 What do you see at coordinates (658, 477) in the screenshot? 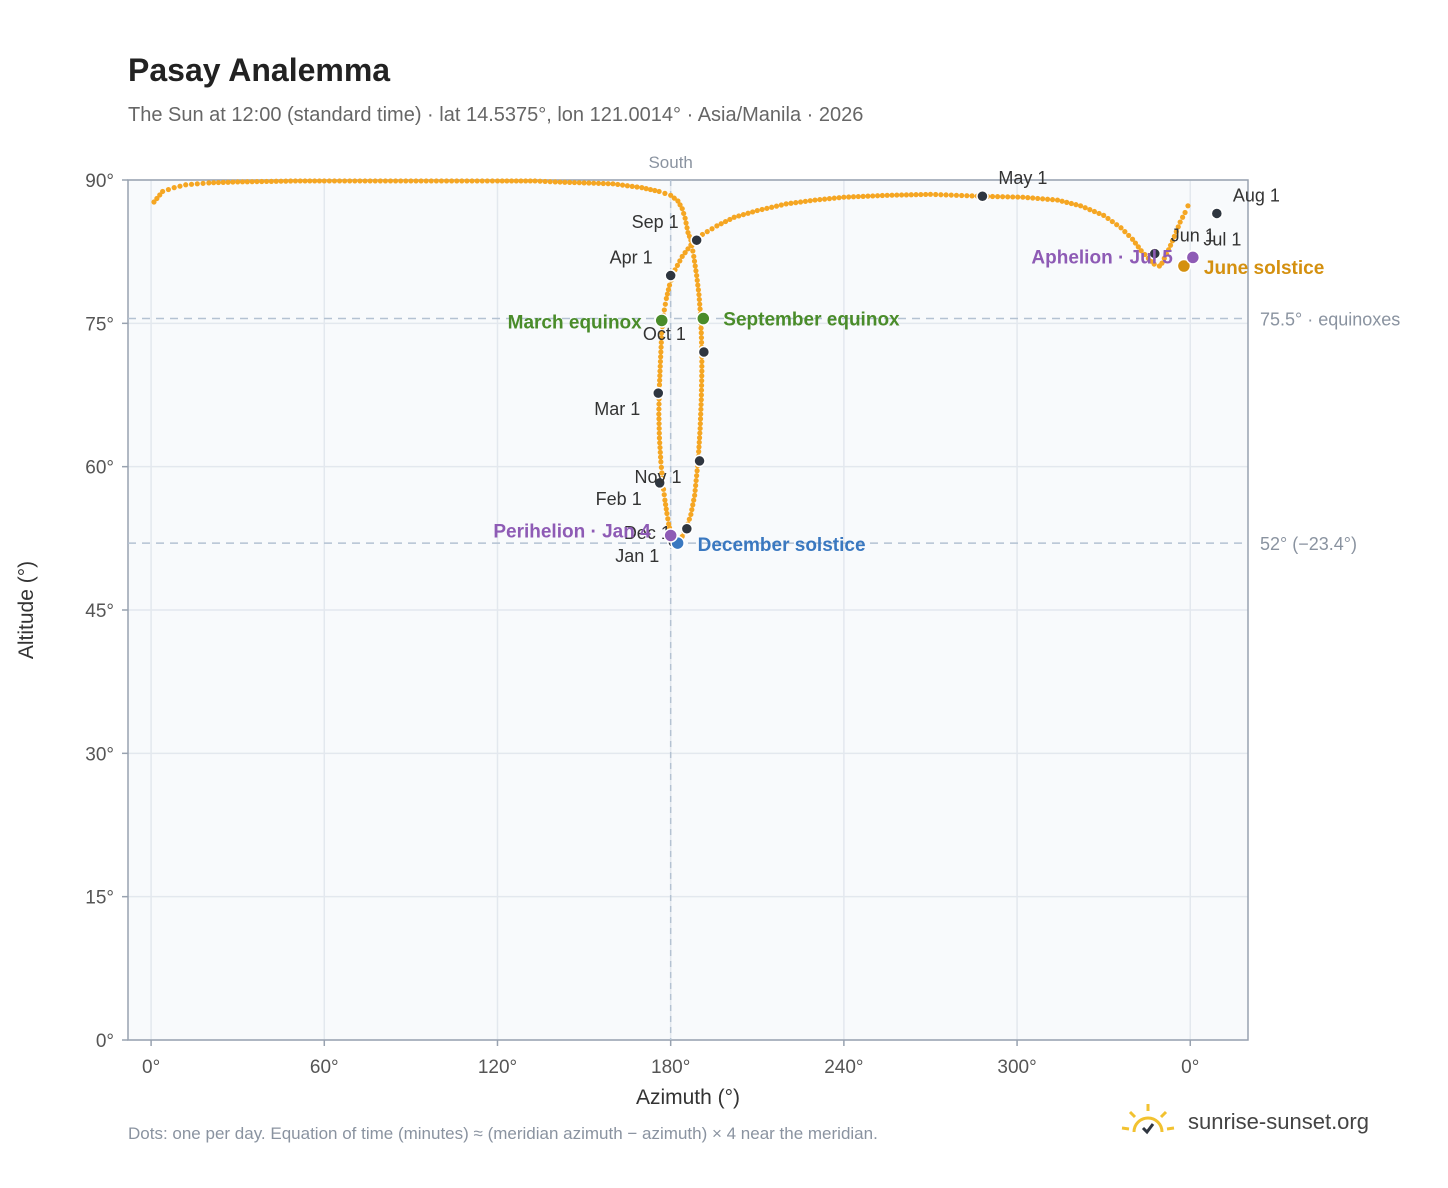
I see `month-label: Nov 1` at bounding box center [658, 477].